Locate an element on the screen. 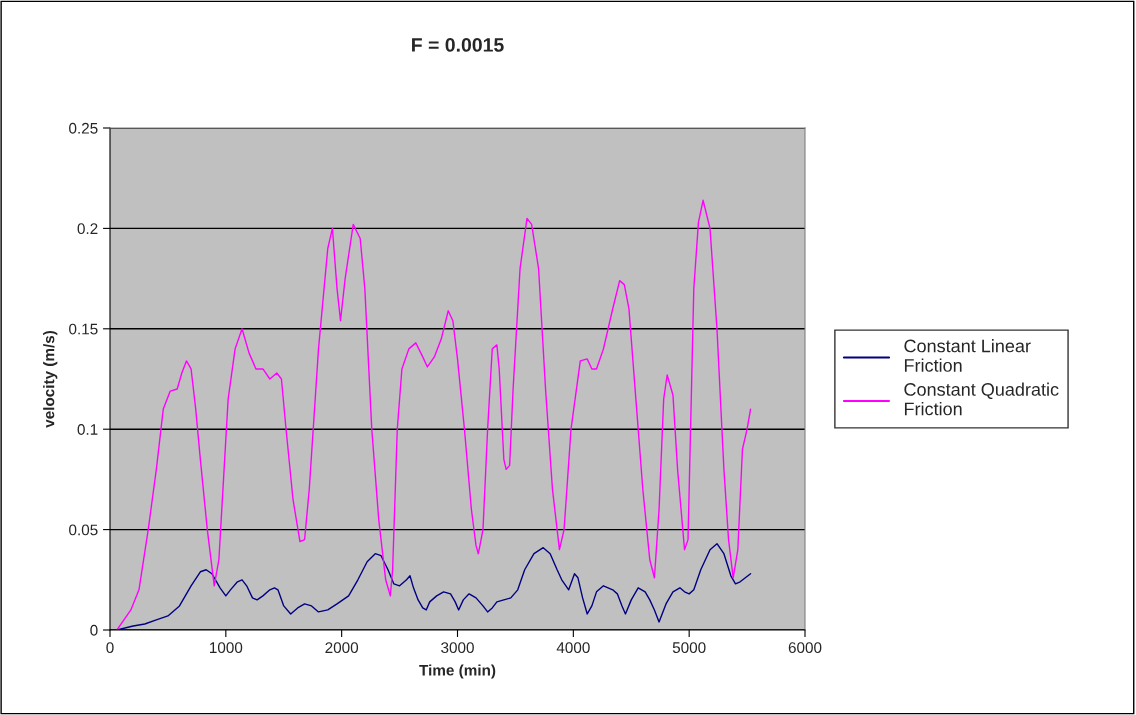  y-tick-label: 0.05 is located at coordinates (83, 530).